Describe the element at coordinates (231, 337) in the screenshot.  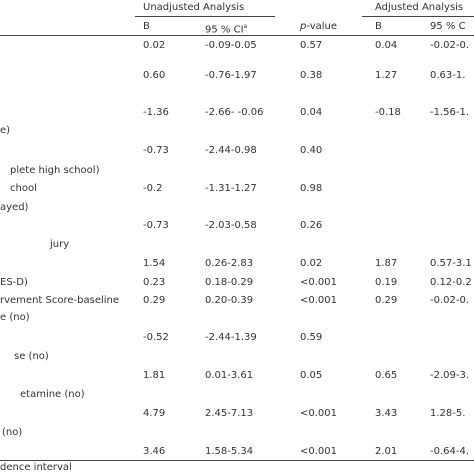
I see `cell: -2.44-1.39` at that location.